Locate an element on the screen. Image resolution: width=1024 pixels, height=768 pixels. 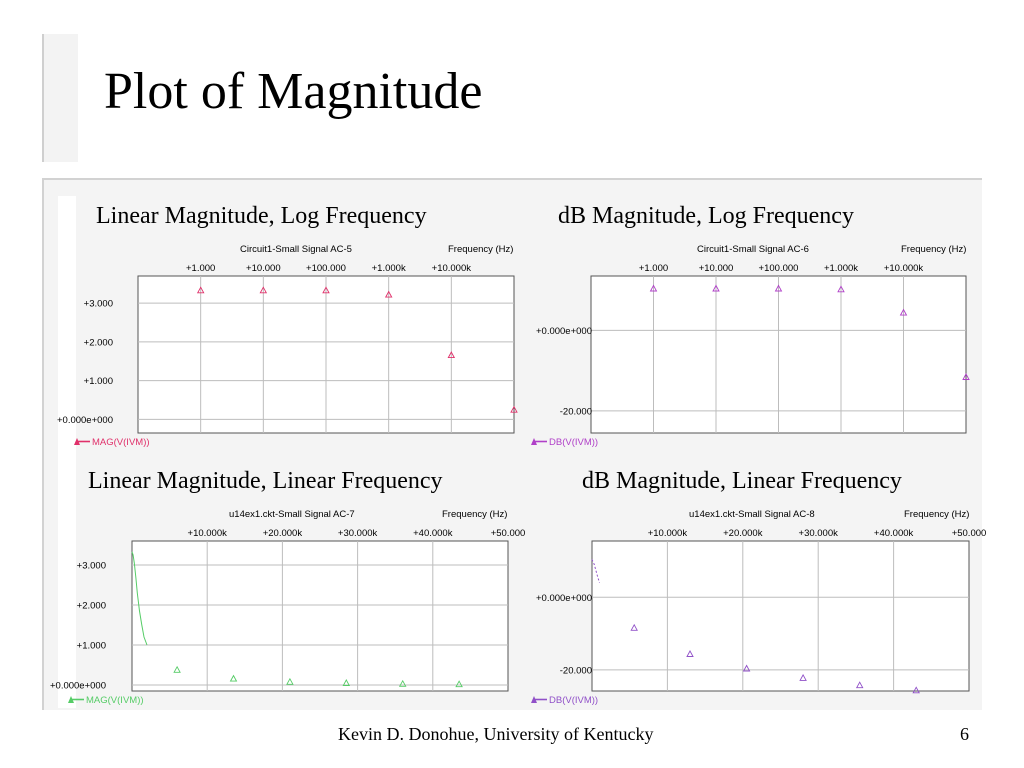
page-title: Plot of Magnitude is located at coordinates (293, 91).